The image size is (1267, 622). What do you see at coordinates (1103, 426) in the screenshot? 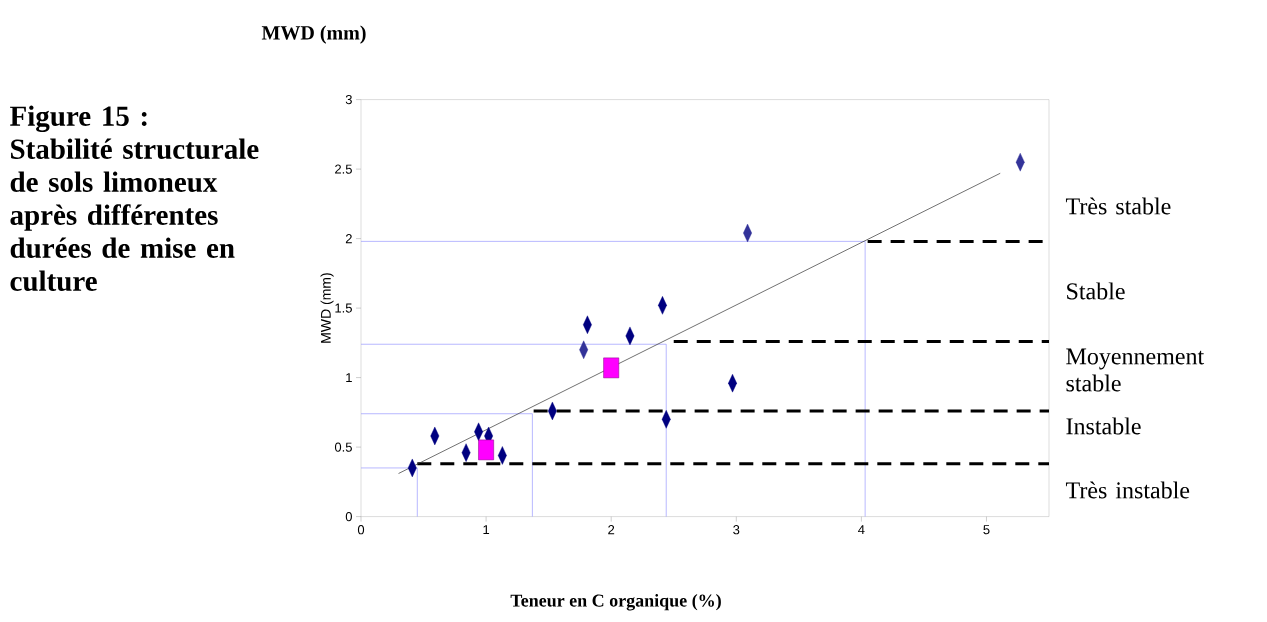
I see `text: Instable` at bounding box center [1103, 426].